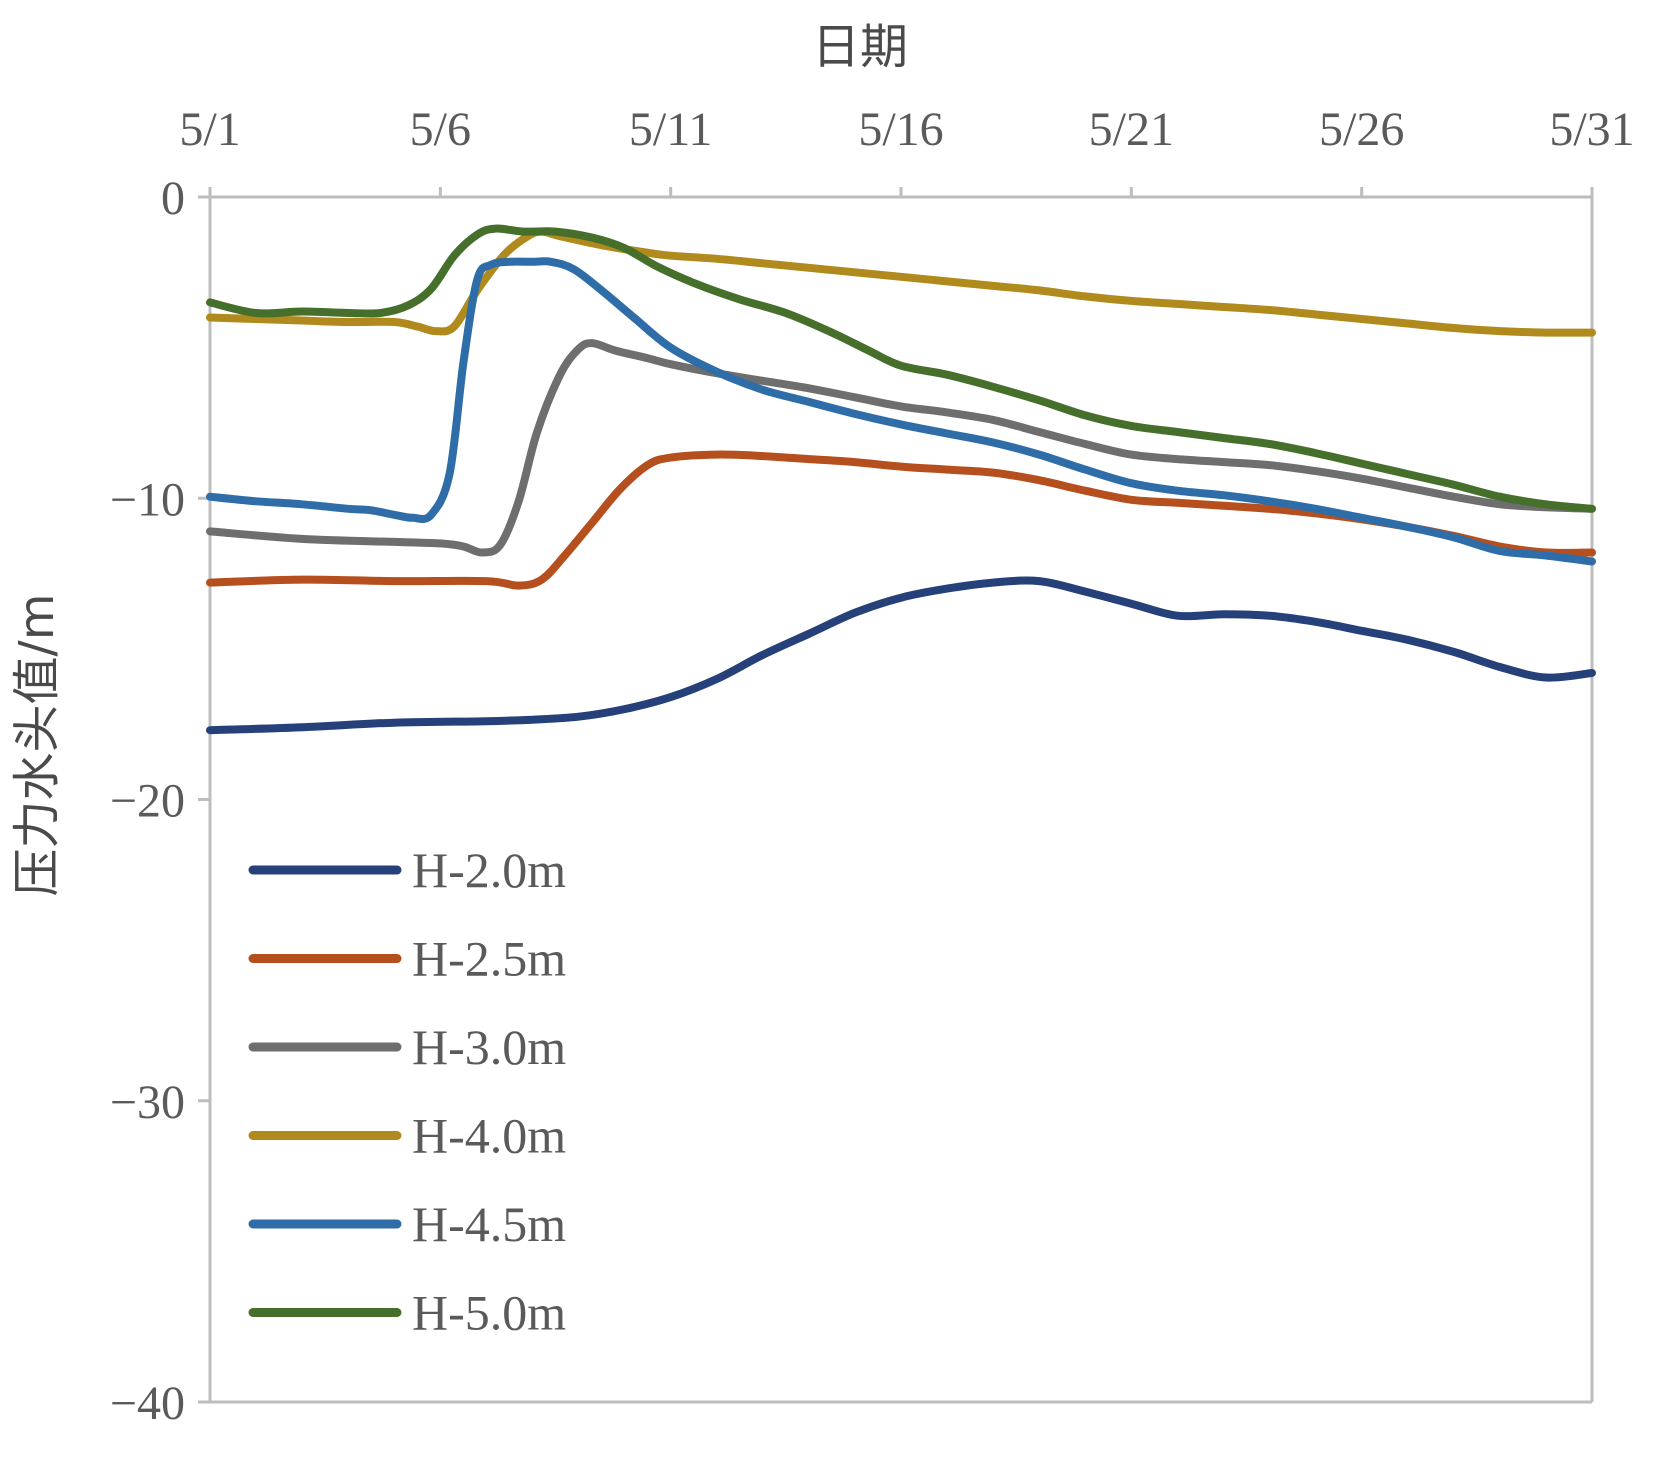 This screenshot has height=1465, width=1654. Describe the element at coordinates (489, 870) in the screenshot. I see `legend-label-h-2-0m: H-2.0m` at that location.